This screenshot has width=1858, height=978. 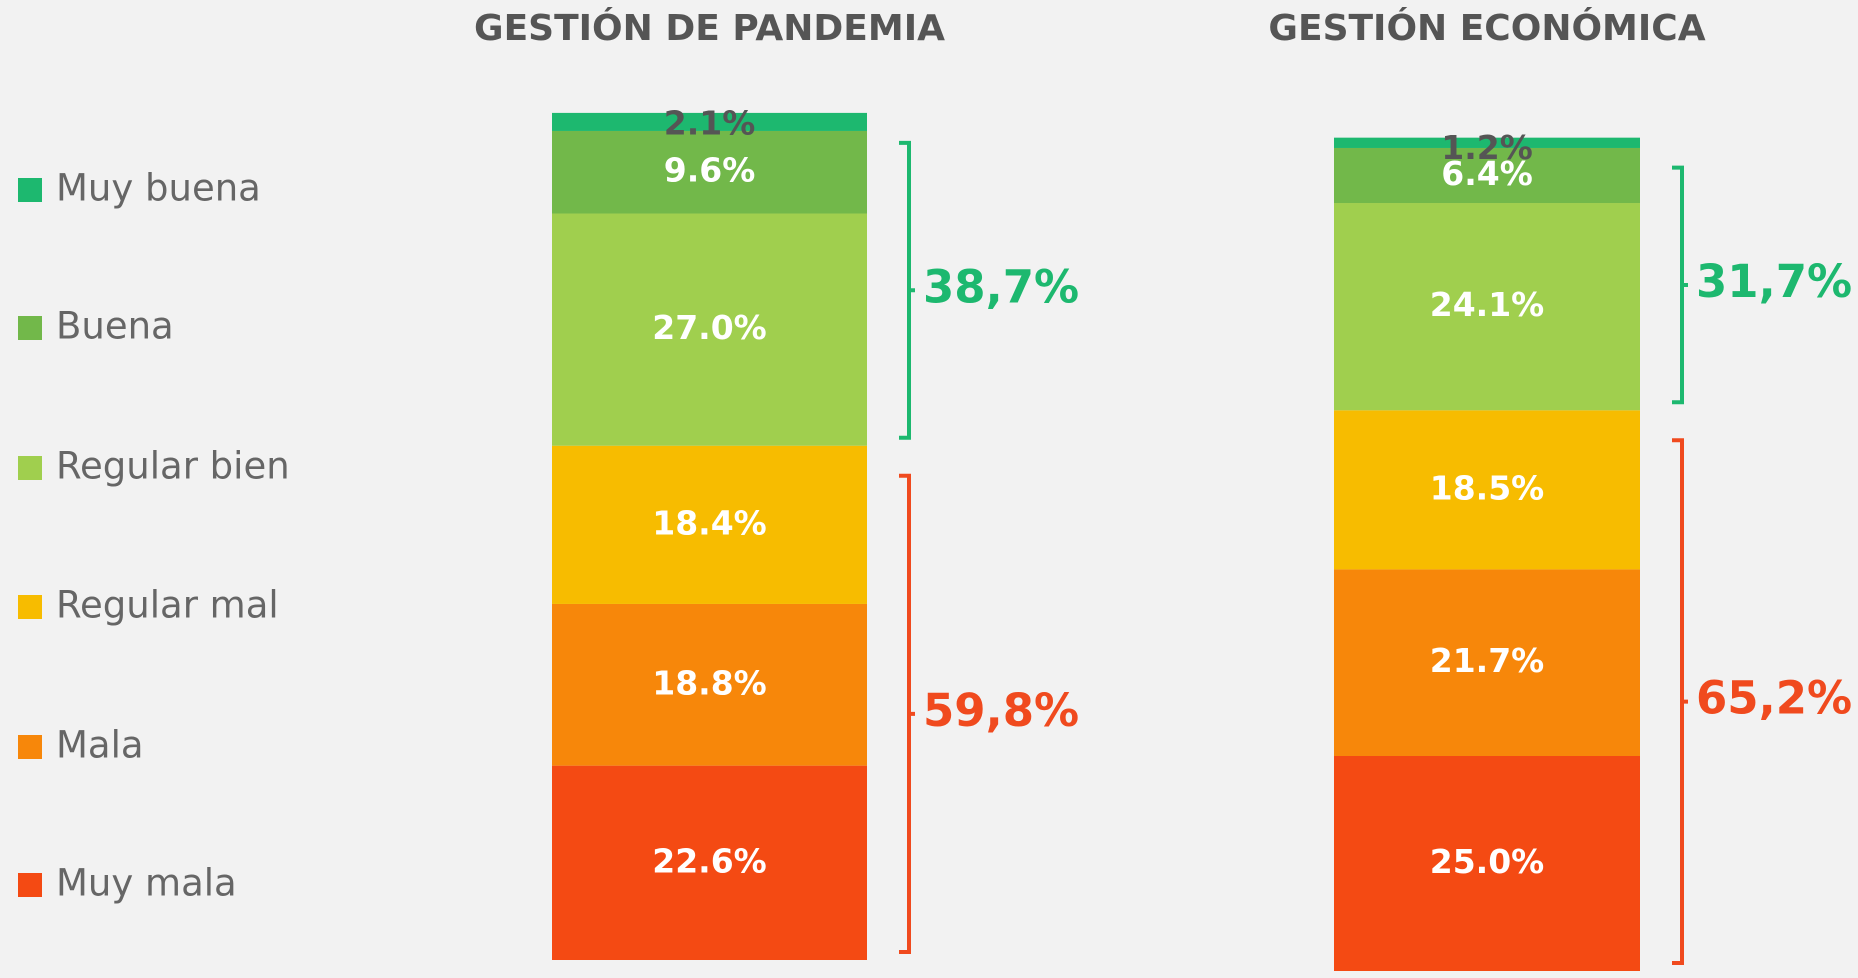 What do you see at coordinates (146, 883) in the screenshot?
I see `legend-label: Muy mala` at bounding box center [146, 883].